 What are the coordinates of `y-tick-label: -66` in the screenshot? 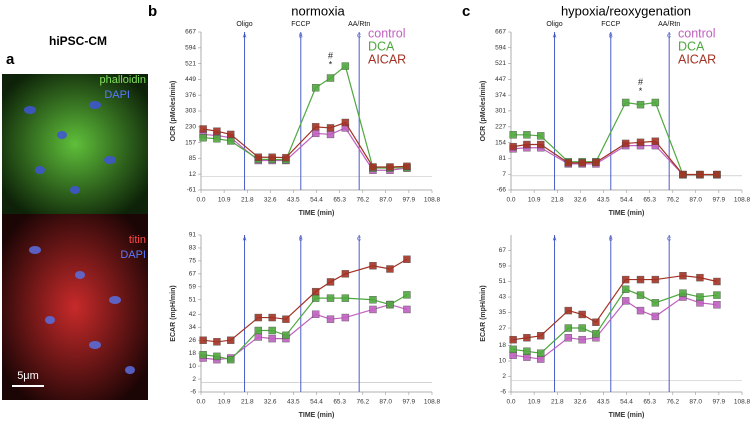 It's located at (502, 190).